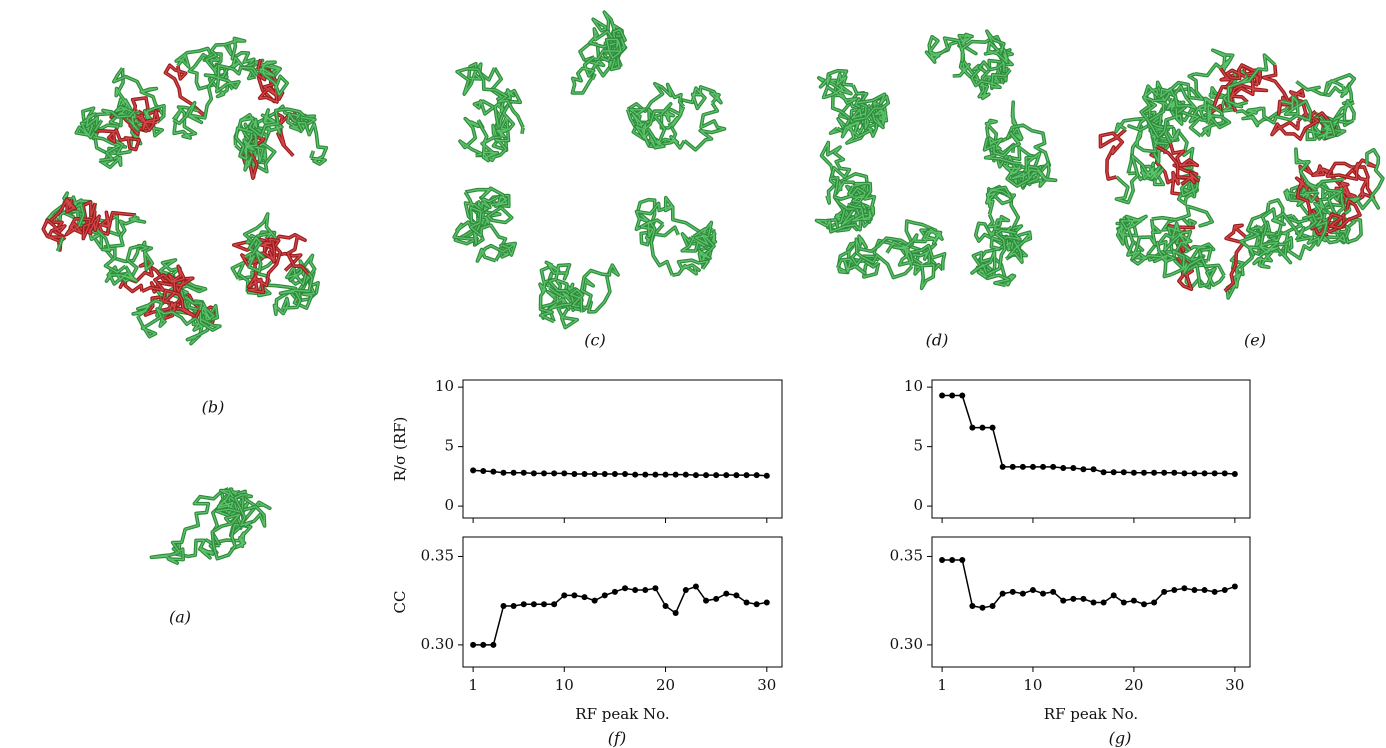 The image size is (1386, 748). I want to click on data-line, so click(620, 473).